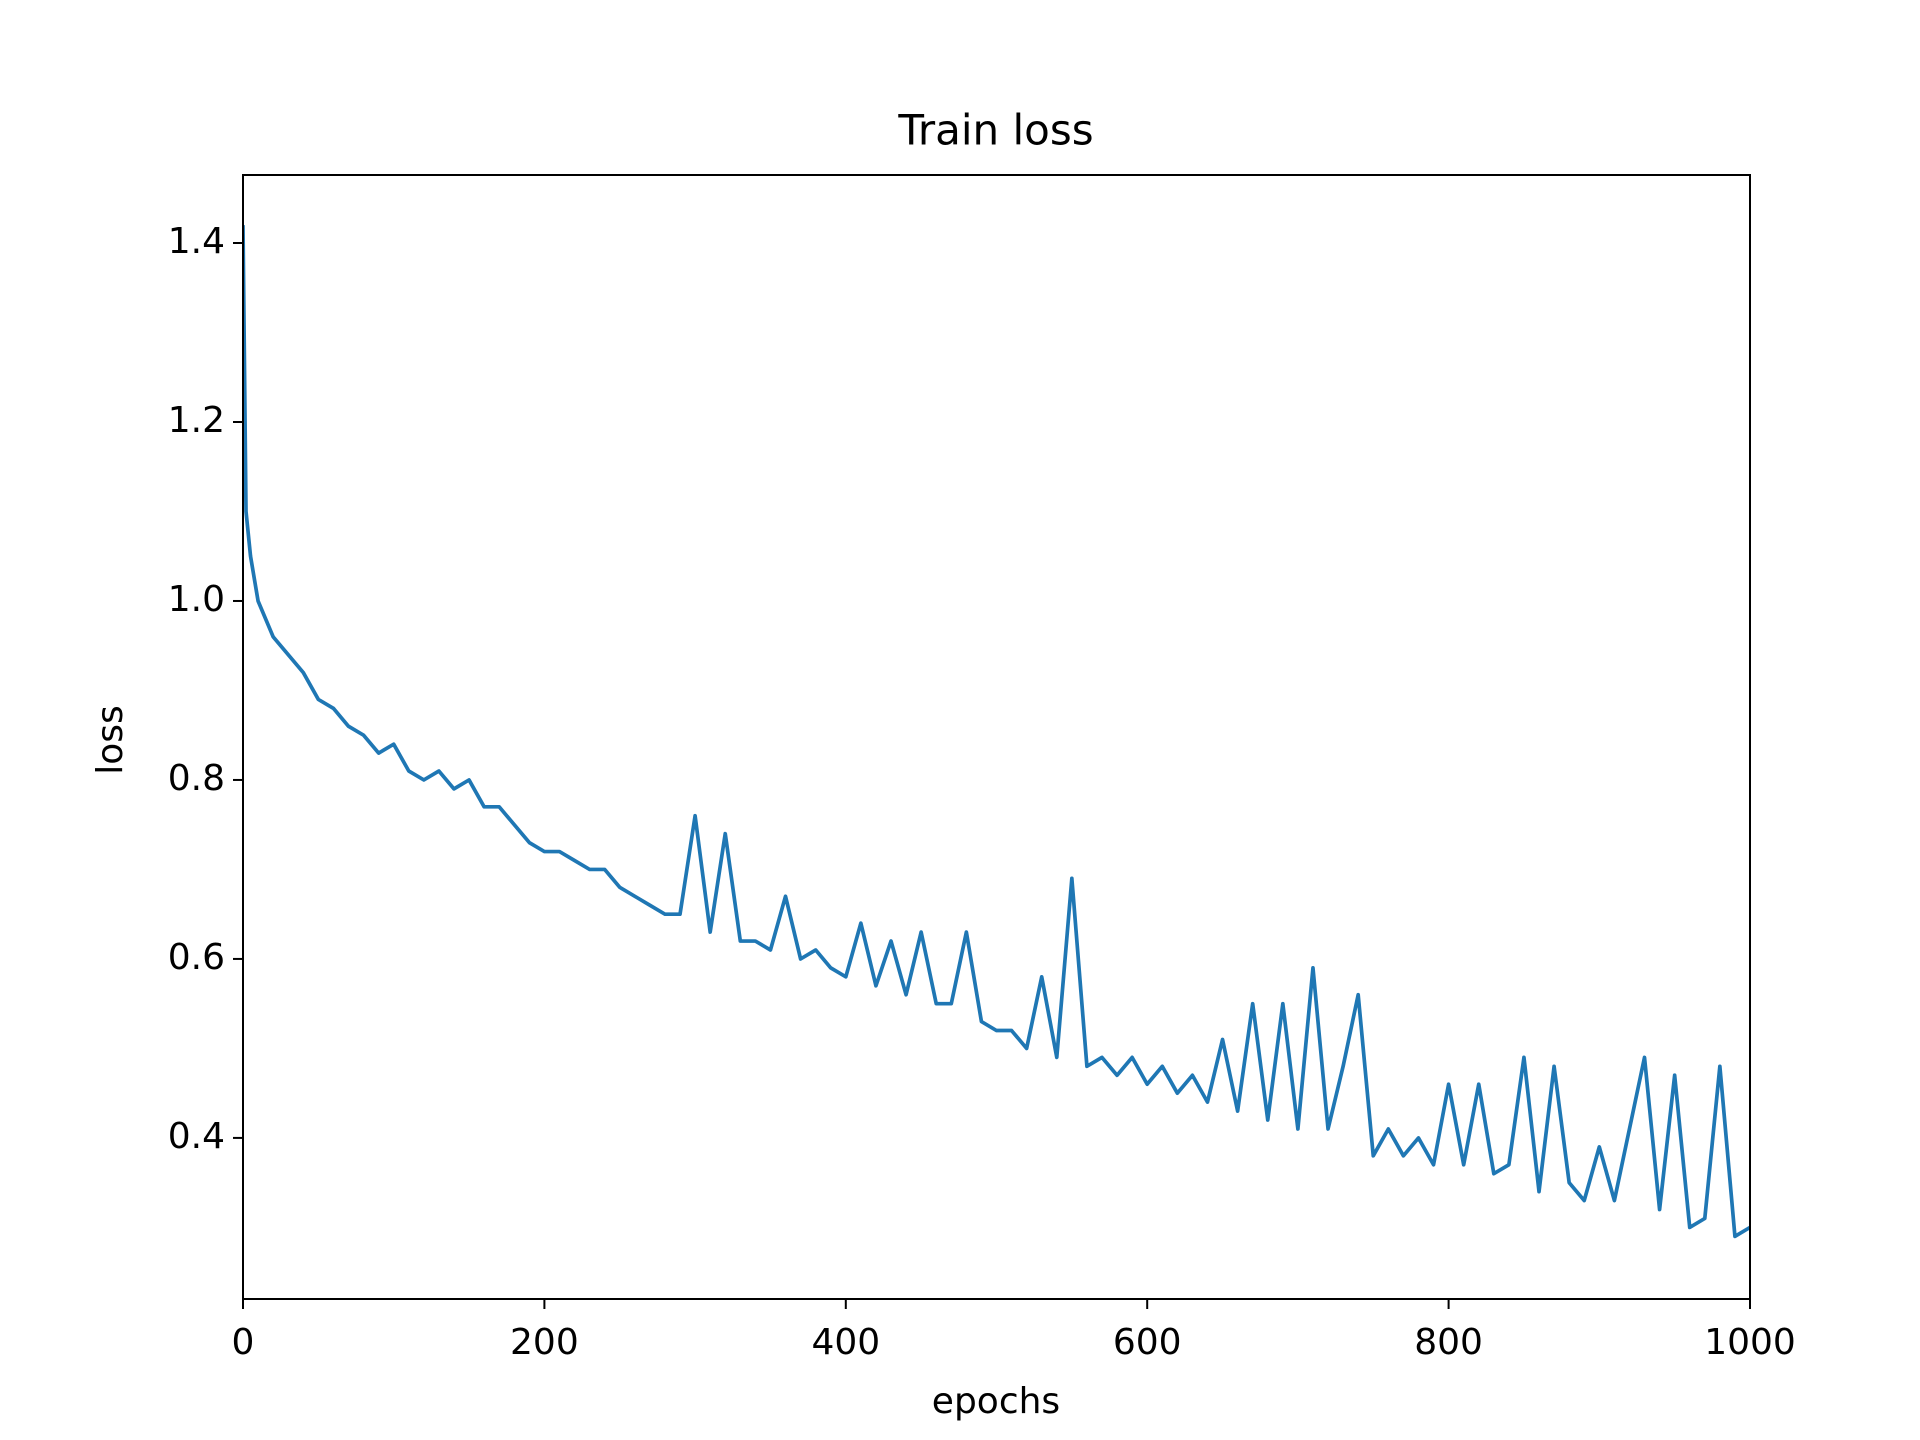  What do you see at coordinates (1147, 1342) in the screenshot?
I see `x-tick-label: 600` at bounding box center [1147, 1342].